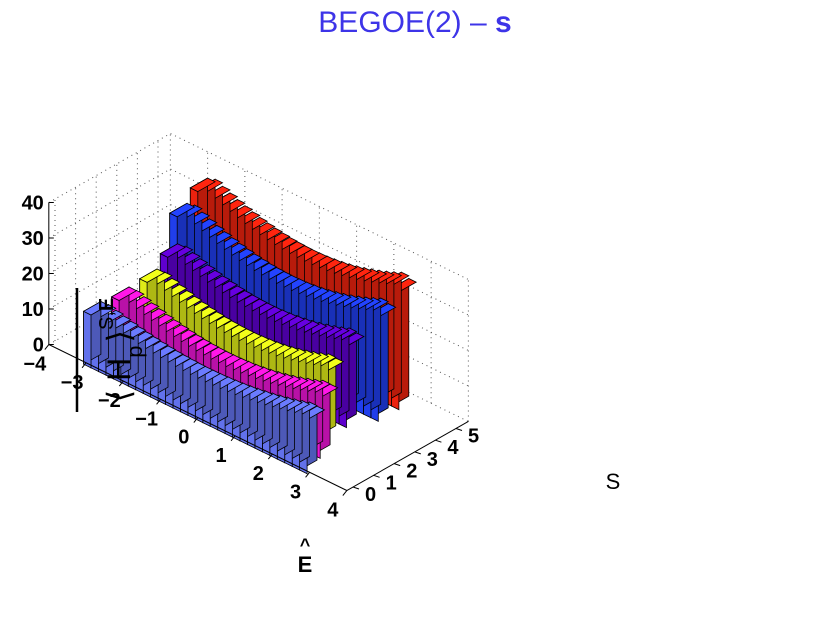 The height and width of the screenshot is (622, 830). I want to click on chart-title-main: BEGOE(2) –, so click(406, 22).